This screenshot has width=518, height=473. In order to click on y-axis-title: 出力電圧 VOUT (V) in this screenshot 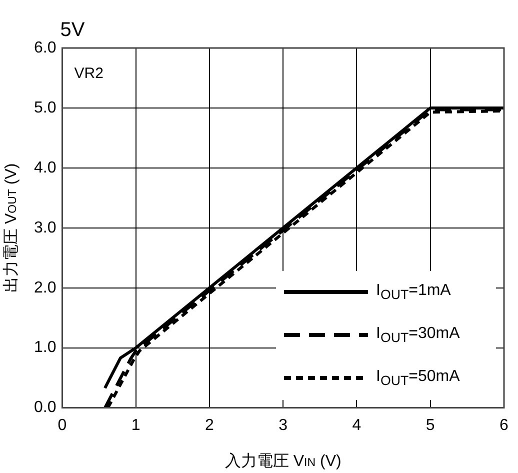, I will do `click(11, 227)`.